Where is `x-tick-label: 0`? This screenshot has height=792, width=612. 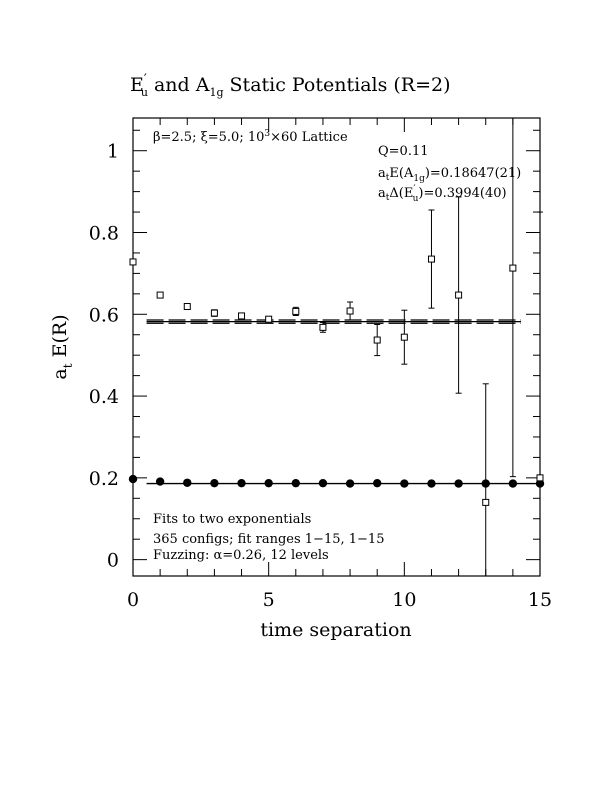 x-tick-label: 0 is located at coordinates (133, 600).